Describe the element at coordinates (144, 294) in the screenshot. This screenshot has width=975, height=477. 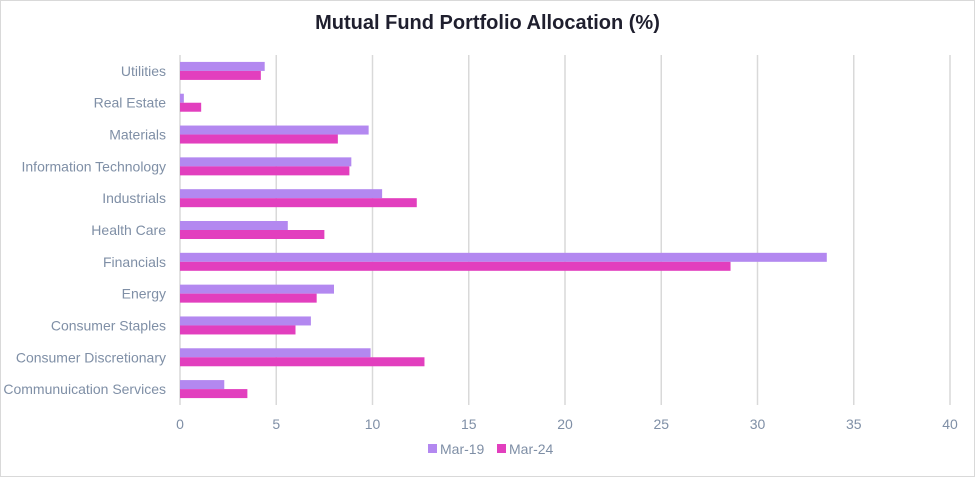
I see `category-label: Energy` at that location.